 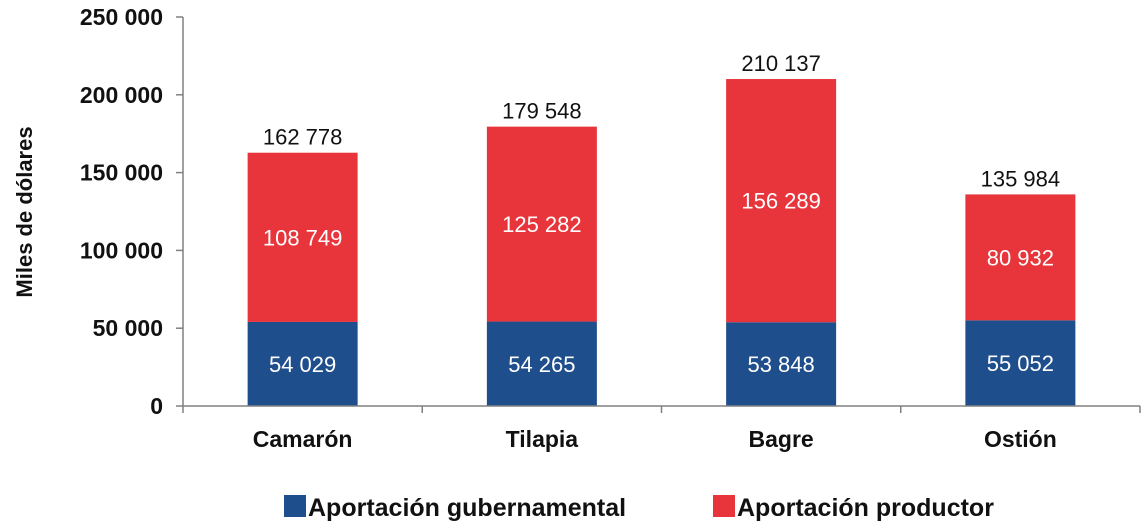 What do you see at coordinates (781, 63) in the screenshot?
I see `total-label: 210 137` at bounding box center [781, 63].